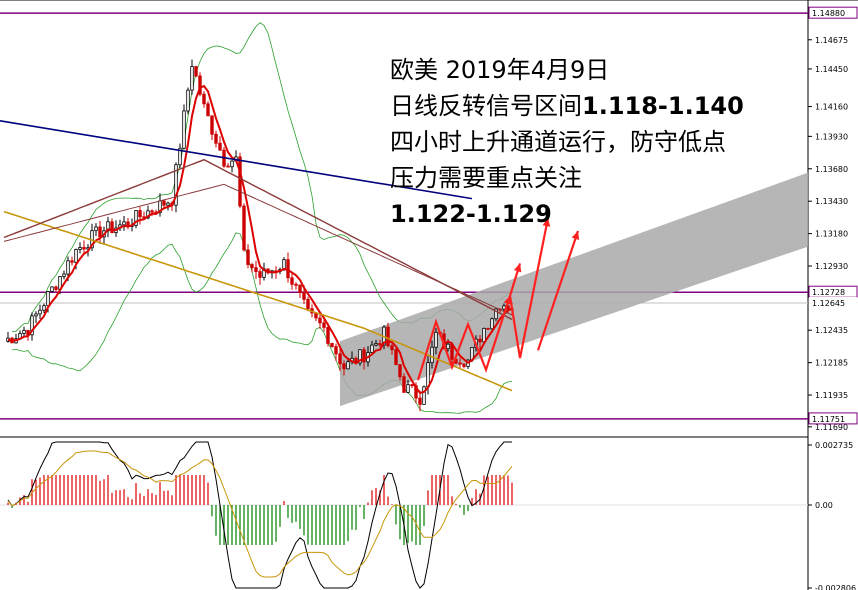 The width and height of the screenshot is (858, 590). What do you see at coordinates (831, 40) in the screenshot?
I see `price-tick-label: 1.14675` at bounding box center [831, 40].